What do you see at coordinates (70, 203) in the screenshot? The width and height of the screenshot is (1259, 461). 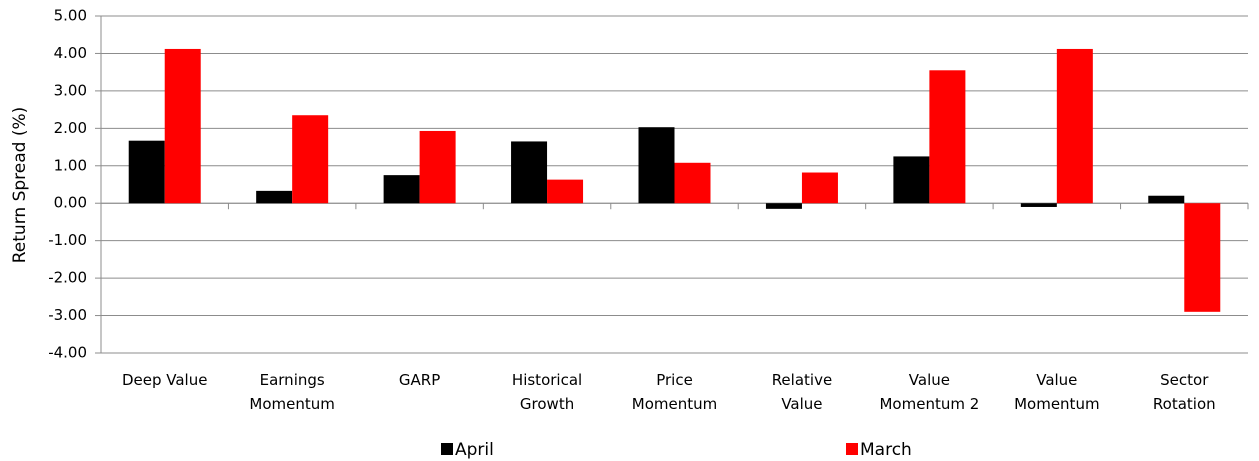 I see `y-tick-label: 0.00` at bounding box center [70, 203].